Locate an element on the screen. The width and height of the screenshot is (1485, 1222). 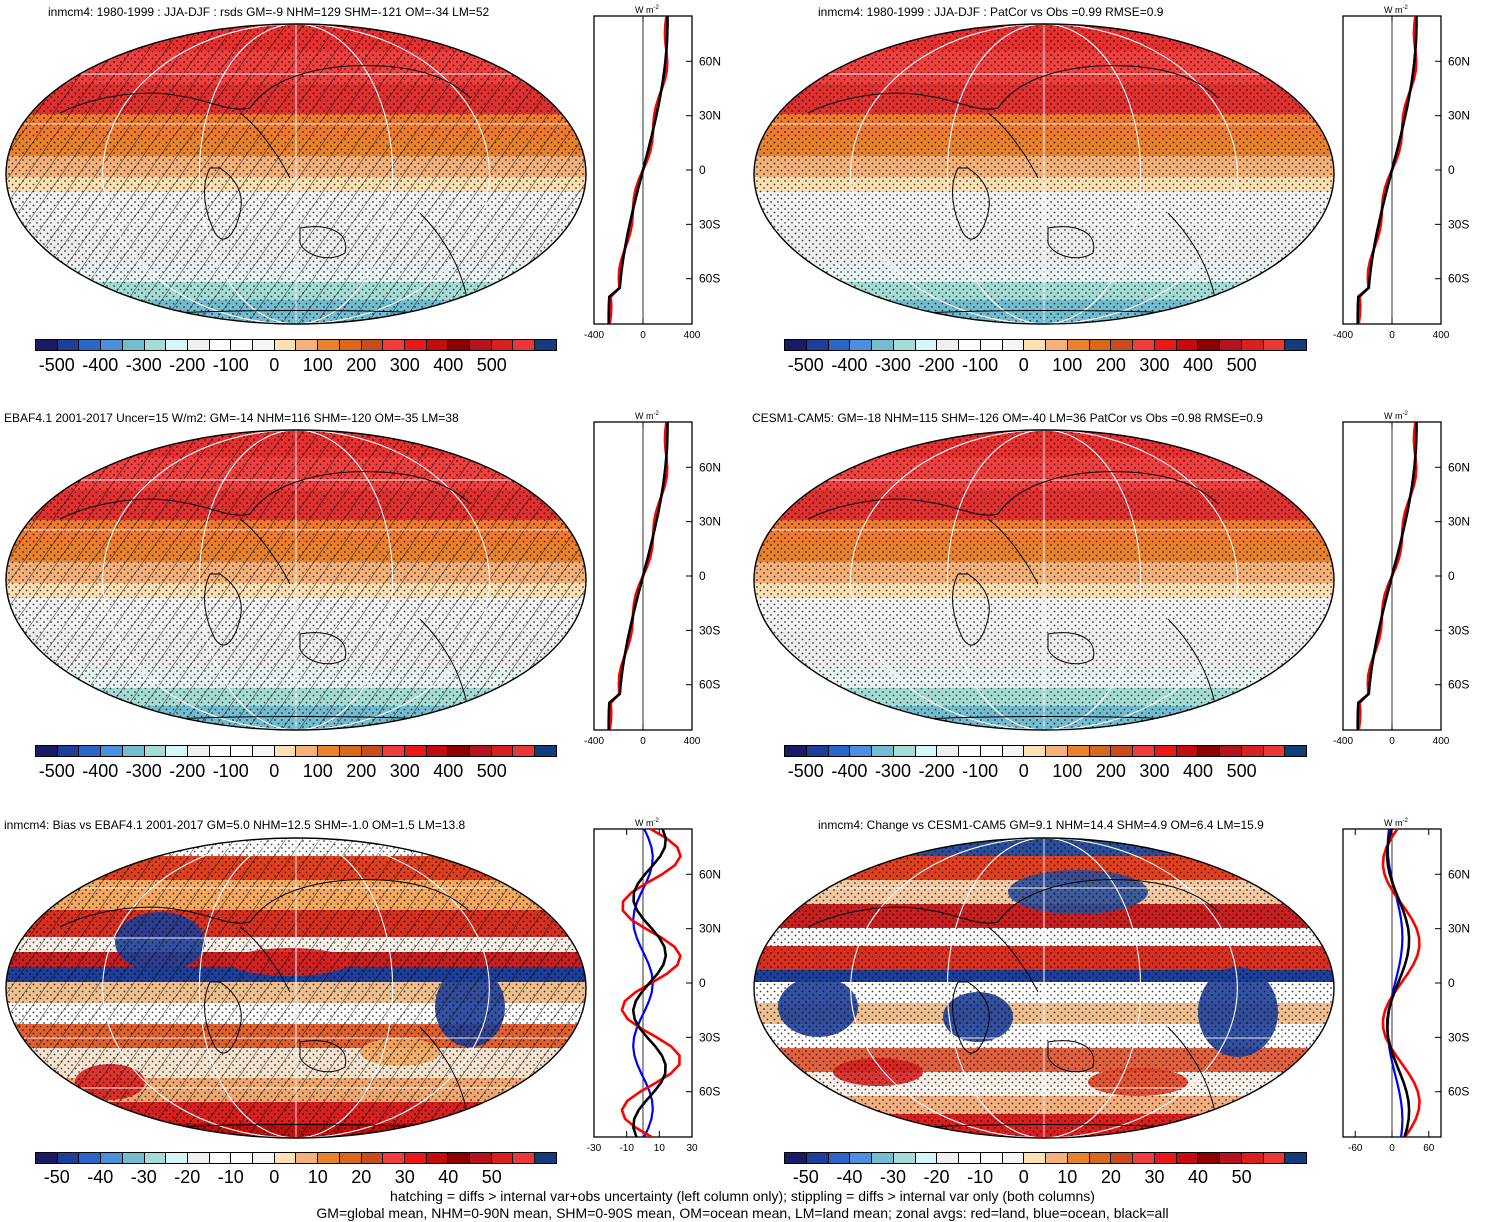
zonal-x-tick-label: 10 is located at coordinates (660, 1148).